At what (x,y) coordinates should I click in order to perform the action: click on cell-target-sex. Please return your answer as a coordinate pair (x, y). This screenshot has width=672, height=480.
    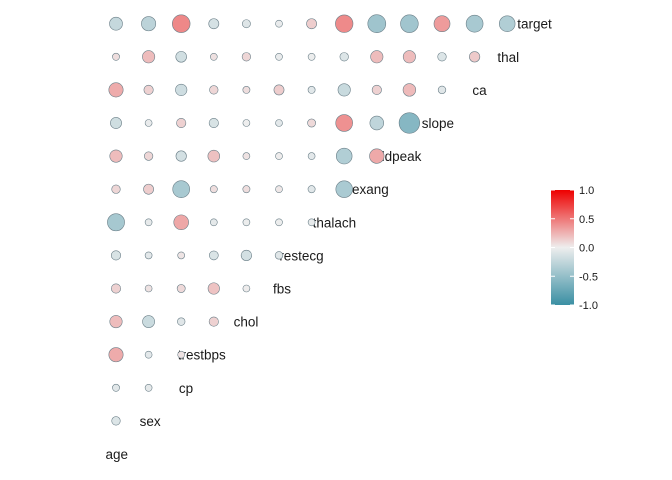
    Looking at the image, I should click on (149, 24).